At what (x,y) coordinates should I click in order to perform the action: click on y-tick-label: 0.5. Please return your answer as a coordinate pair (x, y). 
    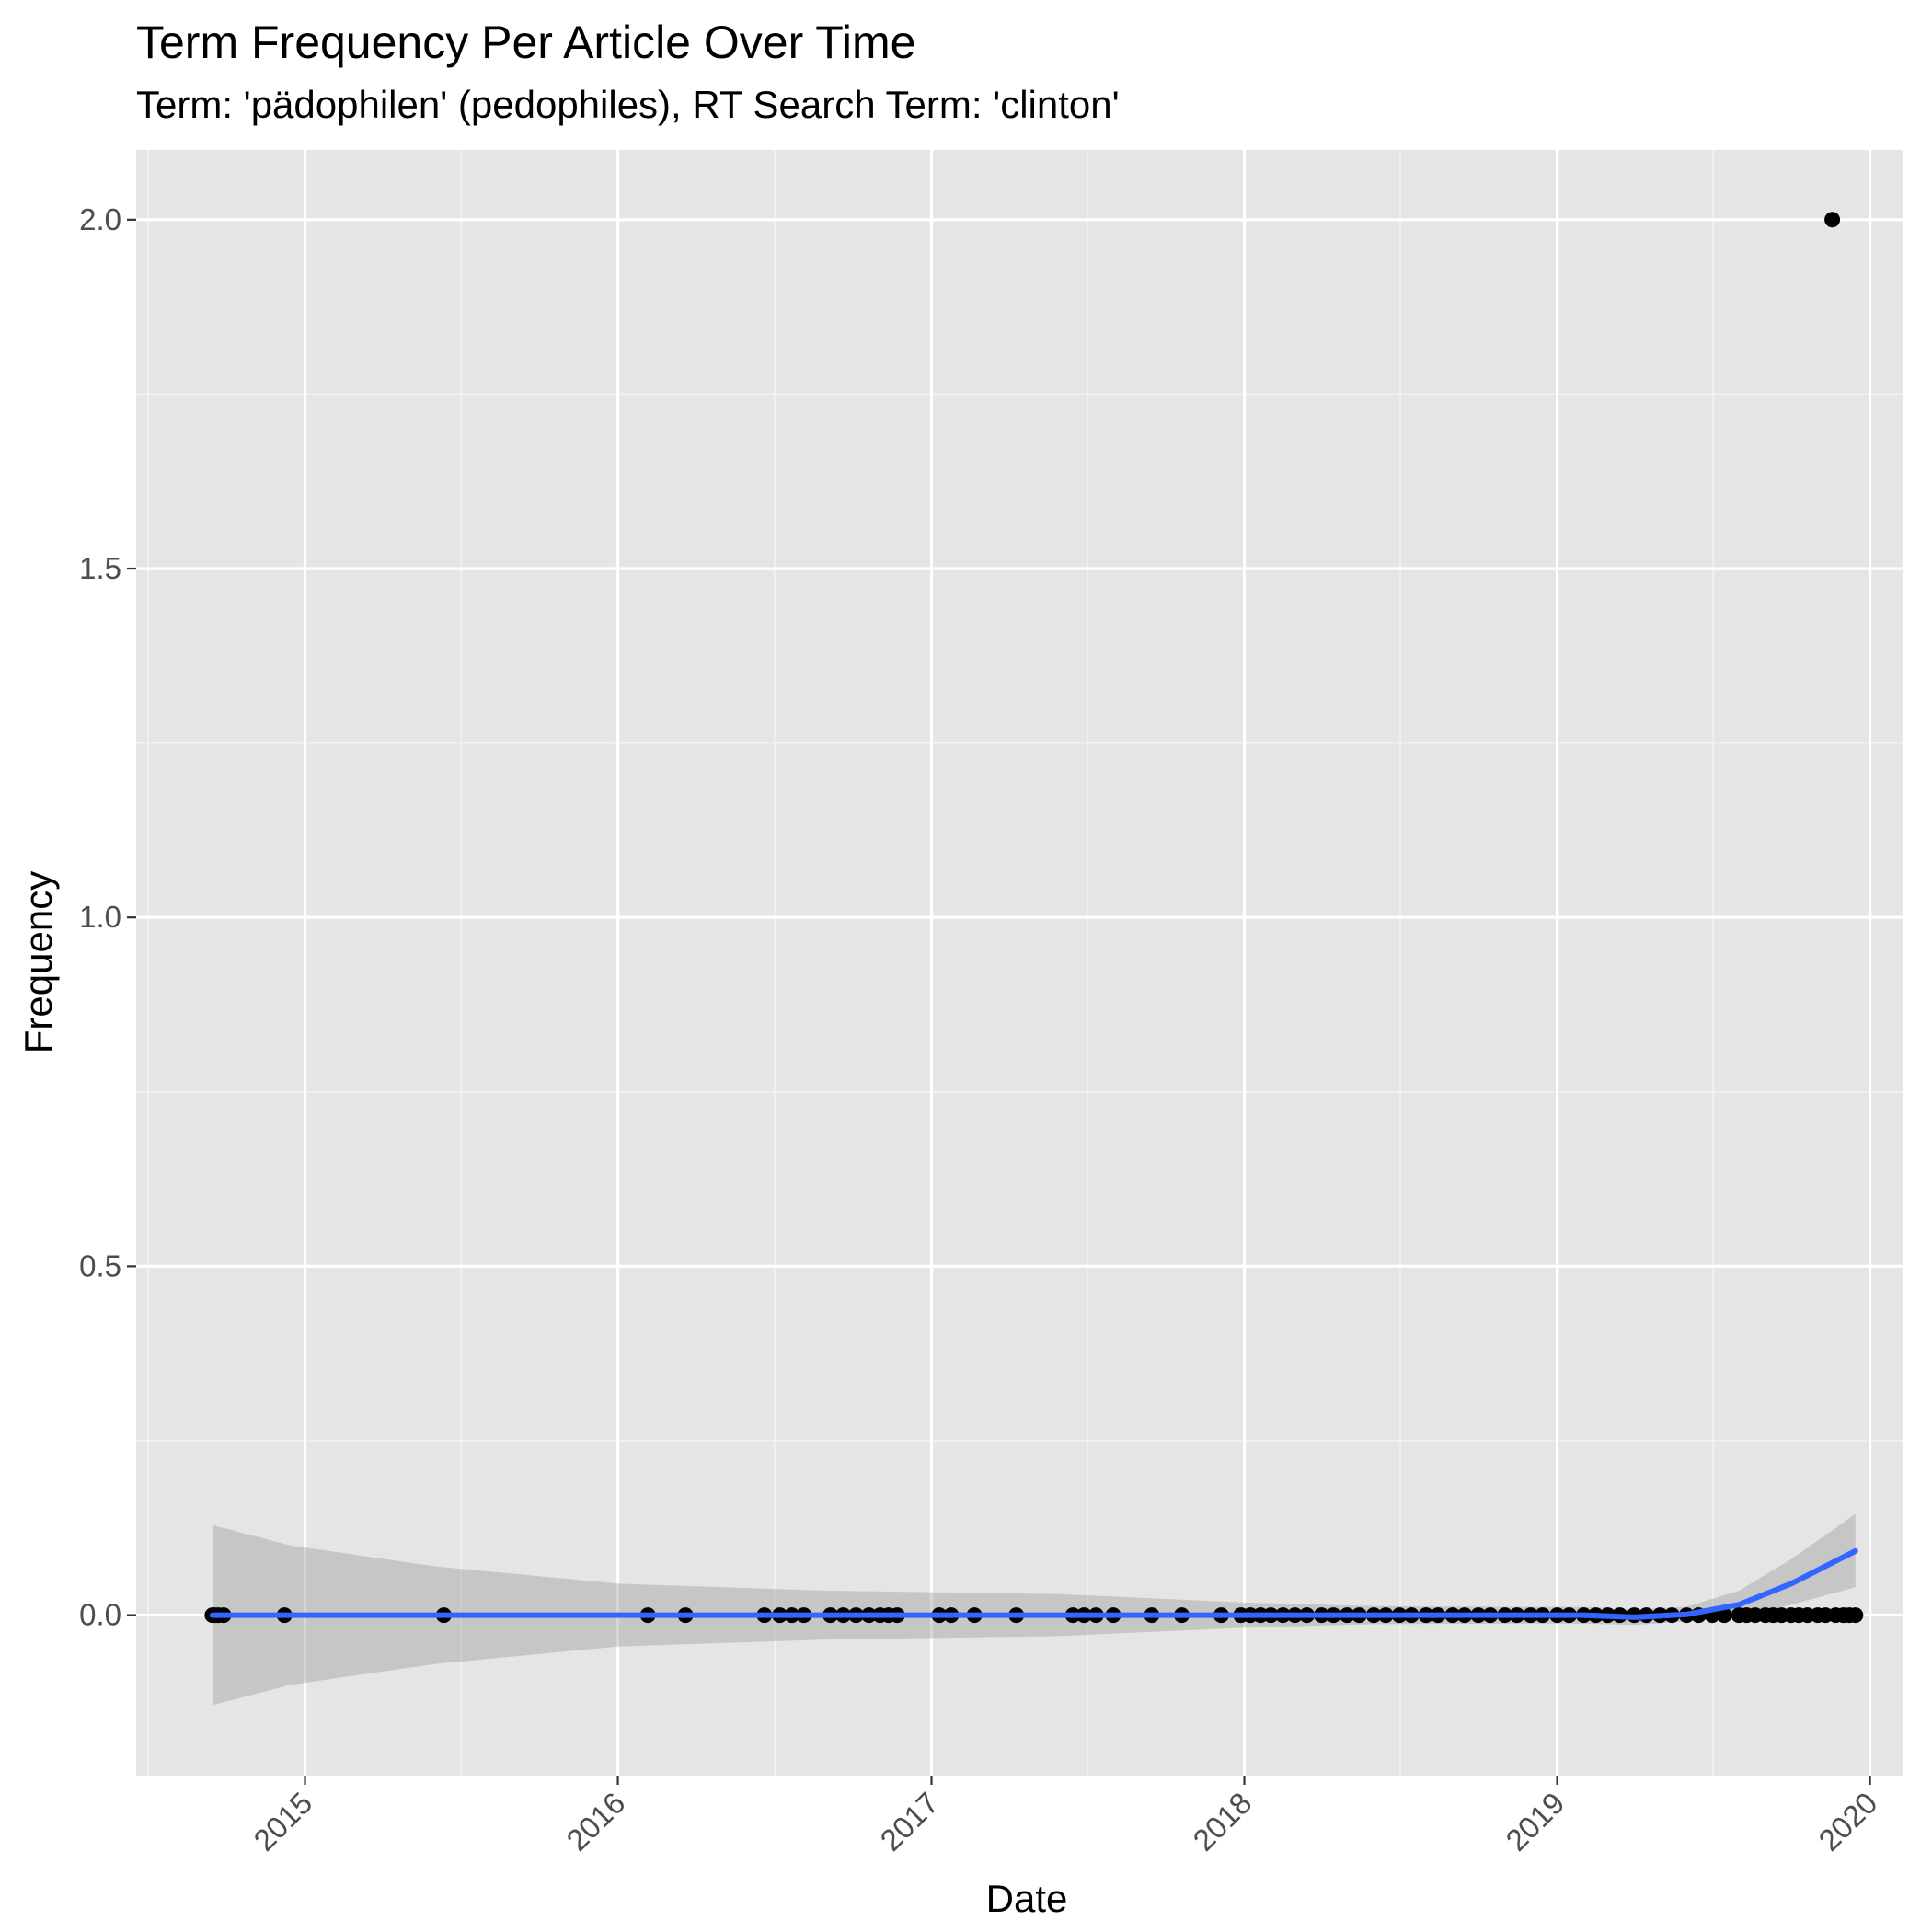
    Looking at the image, I should click on (100, 1265).